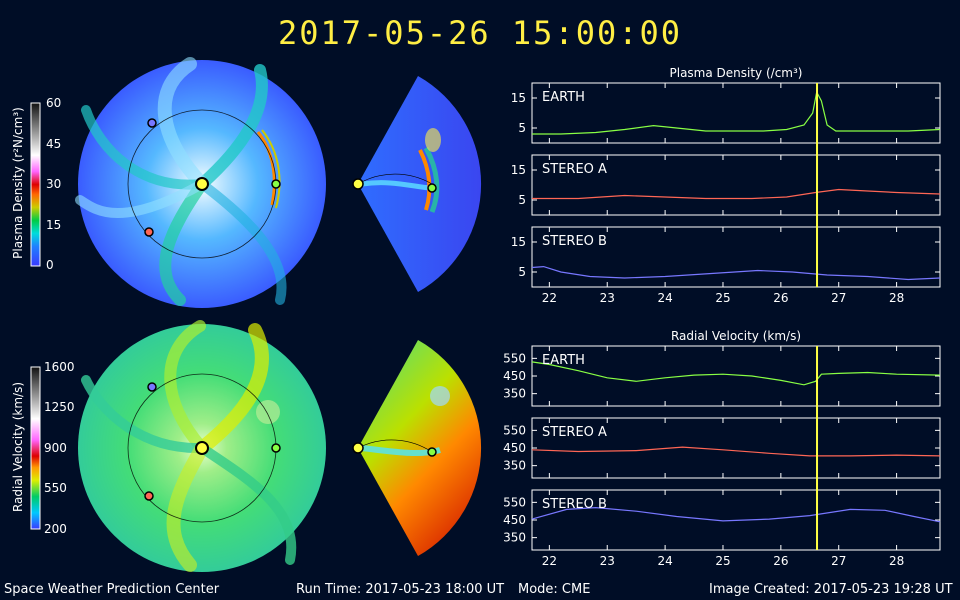 This screenshot has height=600, width=960. Describe the element at coordinates (514, 430) in the screenshot. I see `chart-1-panel-1-ytick-label: 550` at that location.